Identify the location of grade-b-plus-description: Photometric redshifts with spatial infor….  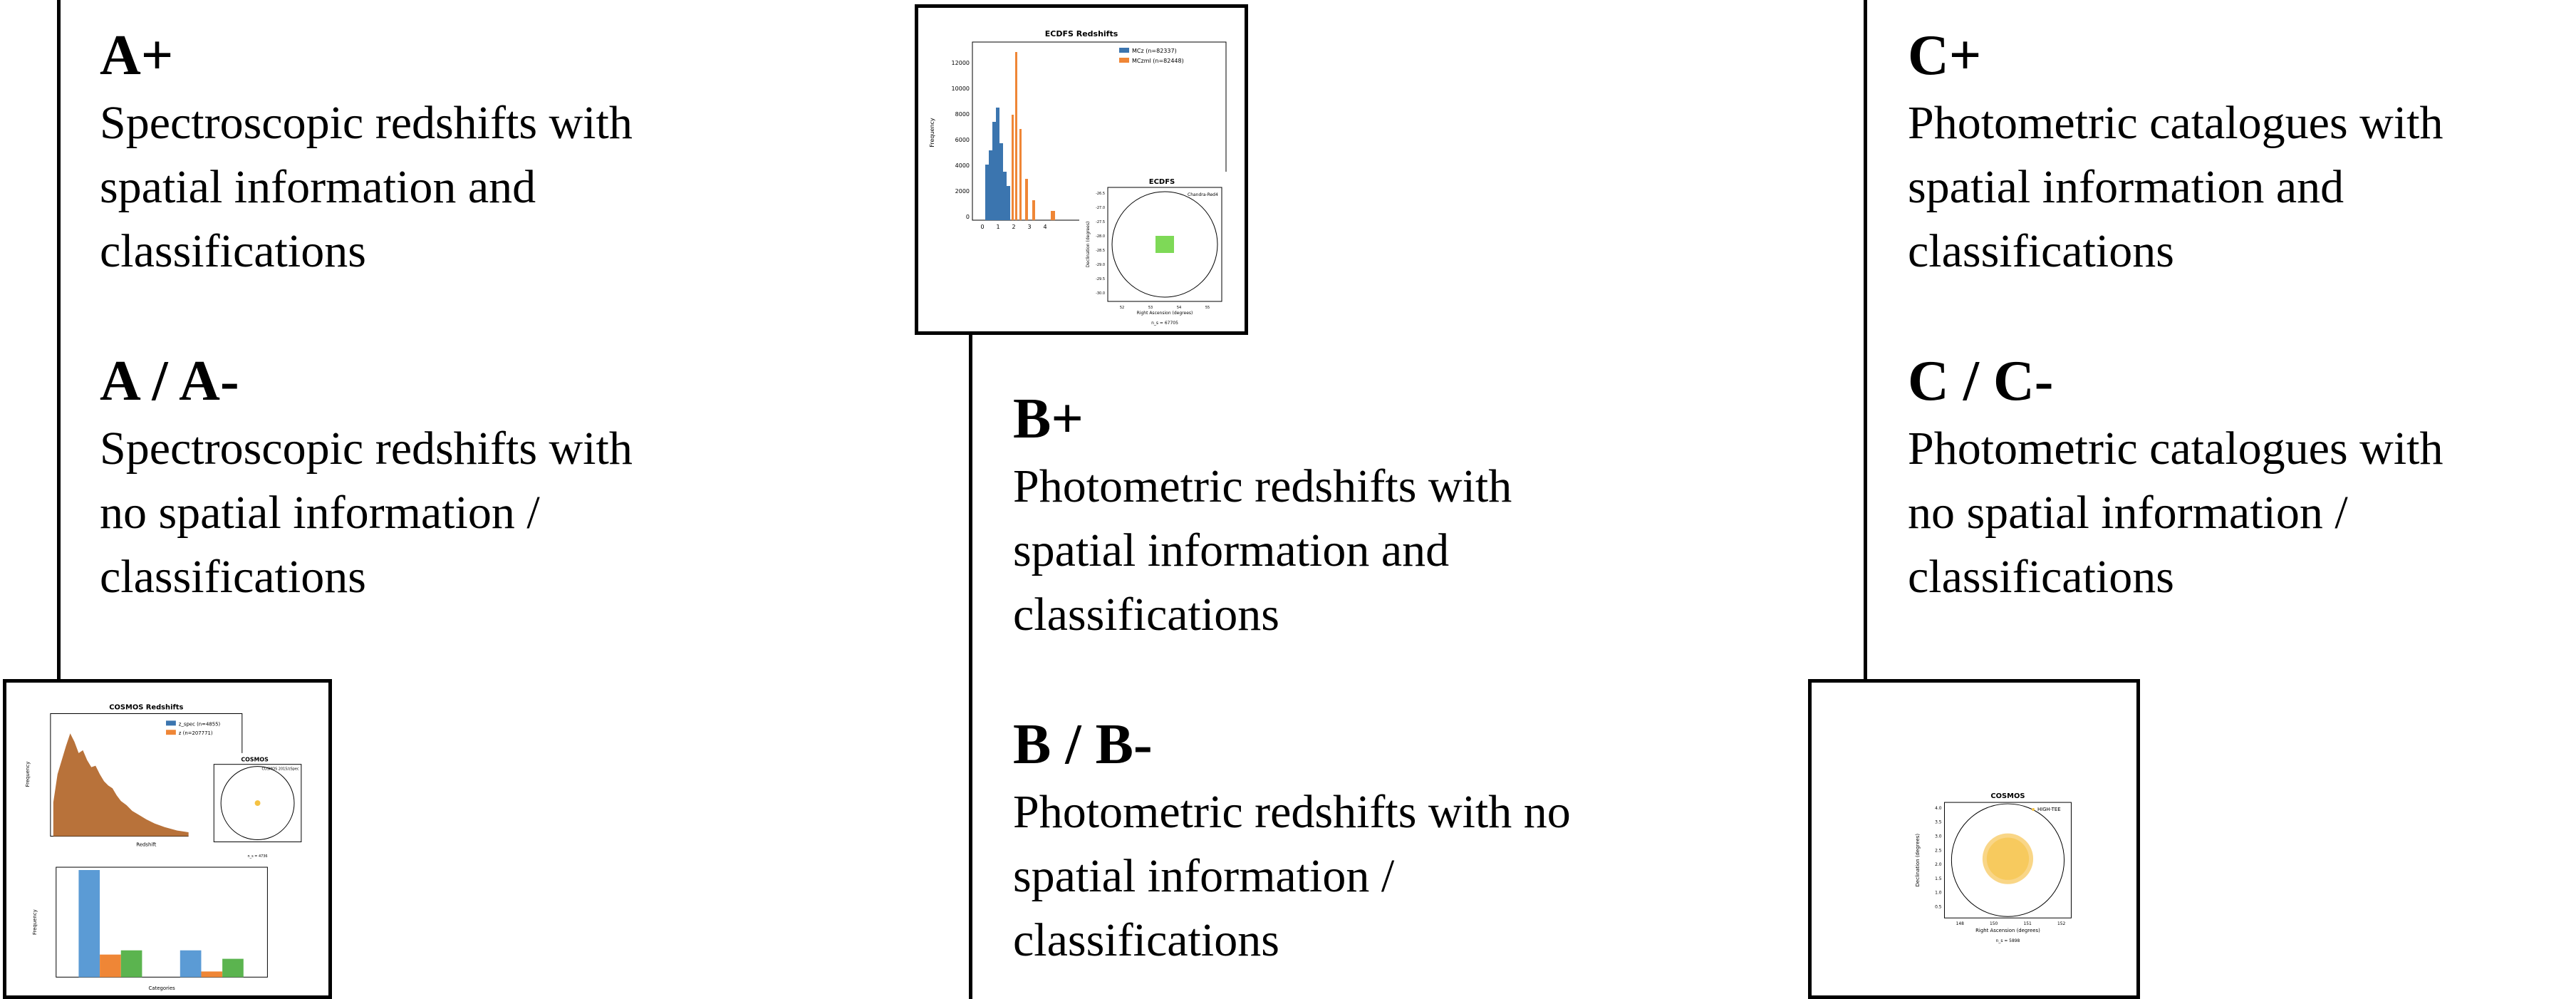
(1262, 551).